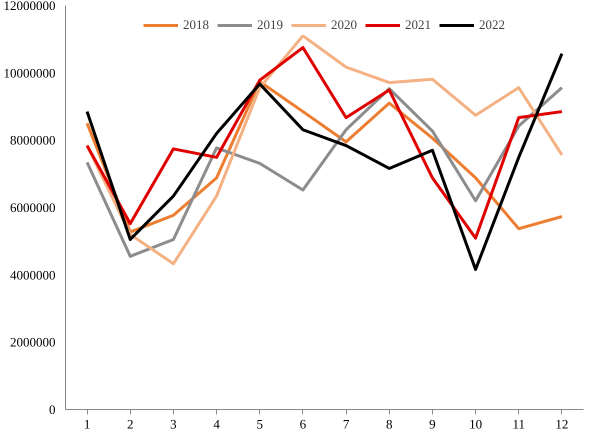 Image resolution: width=601 pixels, height=431 pixels. What do you see at coordinates (196, 25) in the screenshot?
I see `legend-label: 2018` at bounding box center [196, 25].